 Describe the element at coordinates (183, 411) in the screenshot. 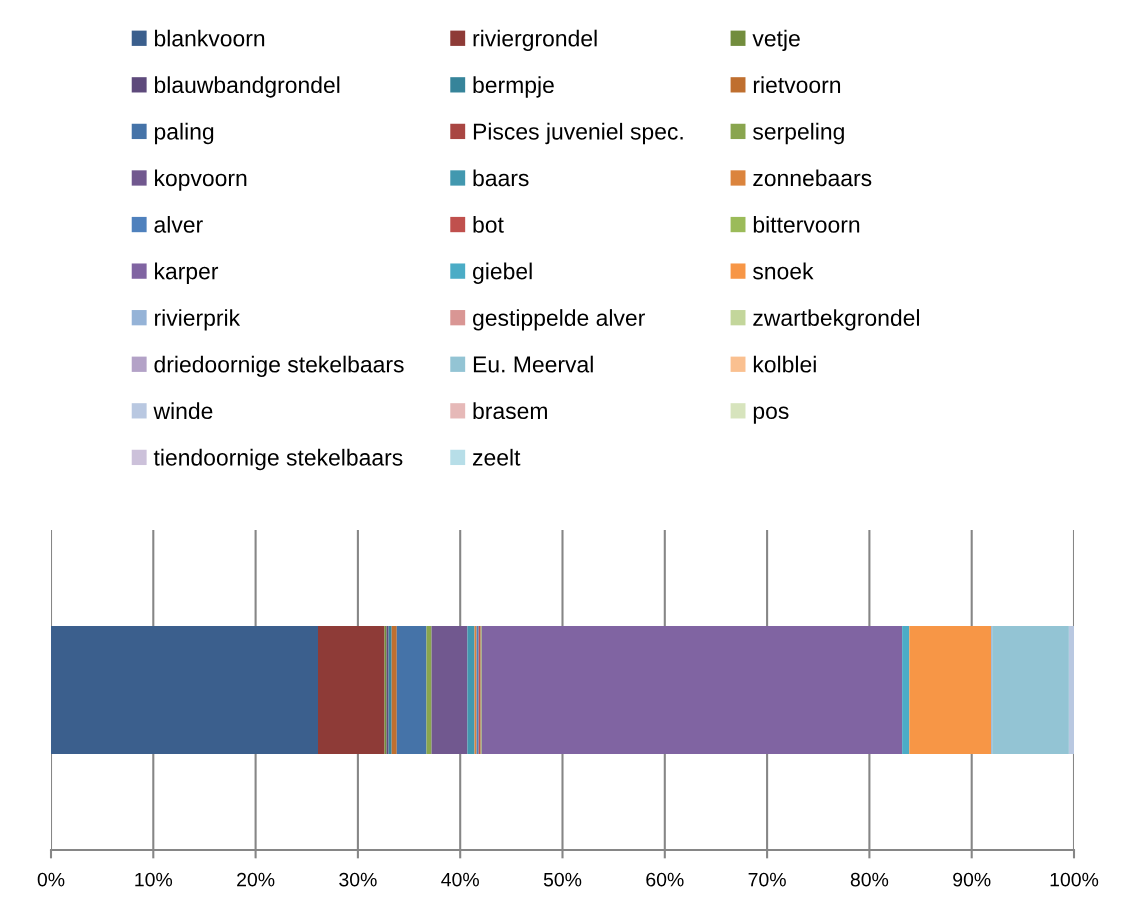

I see `legend-label: winde` at that location.